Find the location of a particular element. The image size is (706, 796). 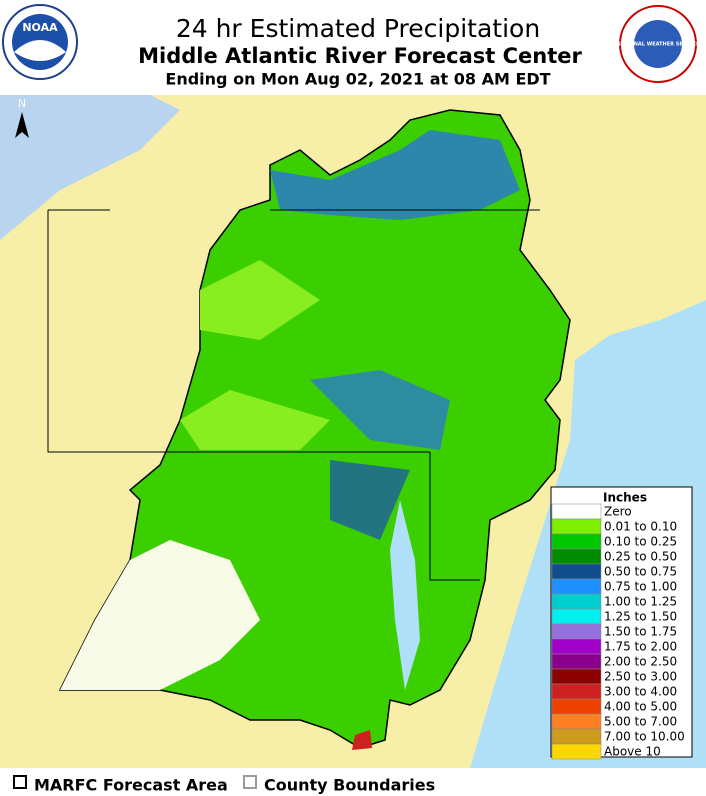

subtitle: Middle Atlantic River Forecast Center is located at coordinates (360, 56).